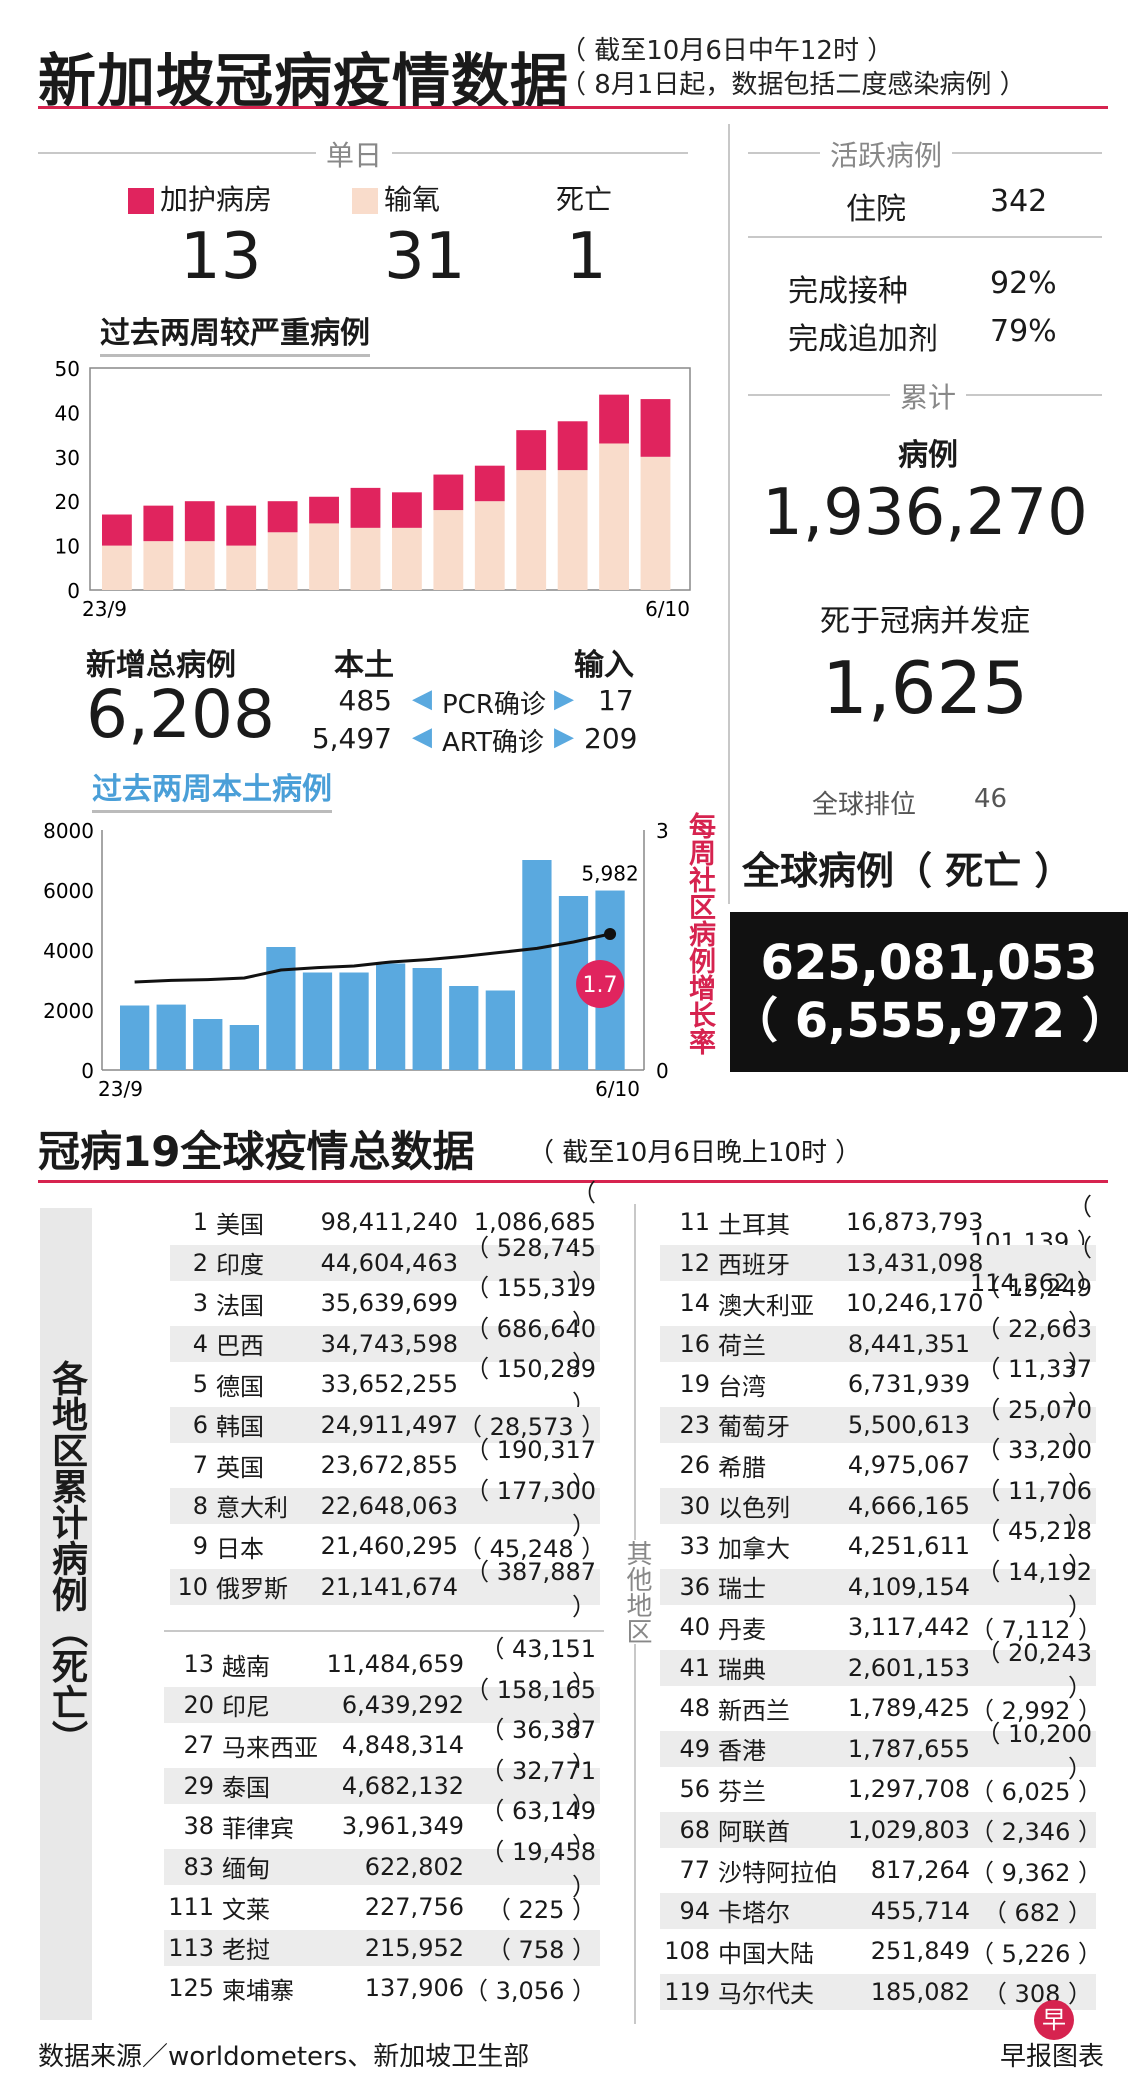 This screenshot has height=2076, width=1140. I want to click on hosp-label: 住院, so click(876, 209).